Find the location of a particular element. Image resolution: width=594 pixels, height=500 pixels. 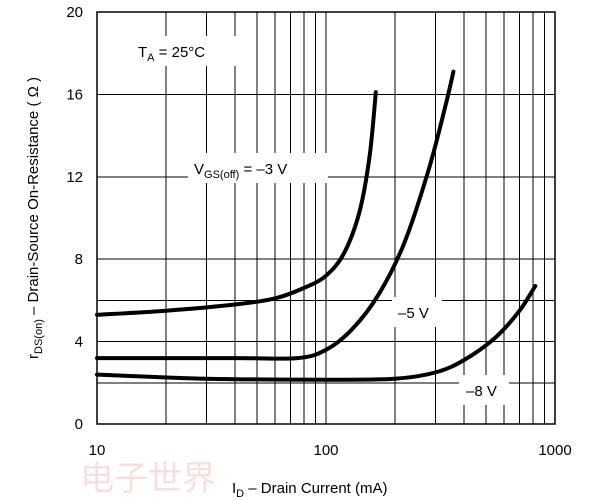

watermark: 电子世界 is located at coordinates (148, 479).